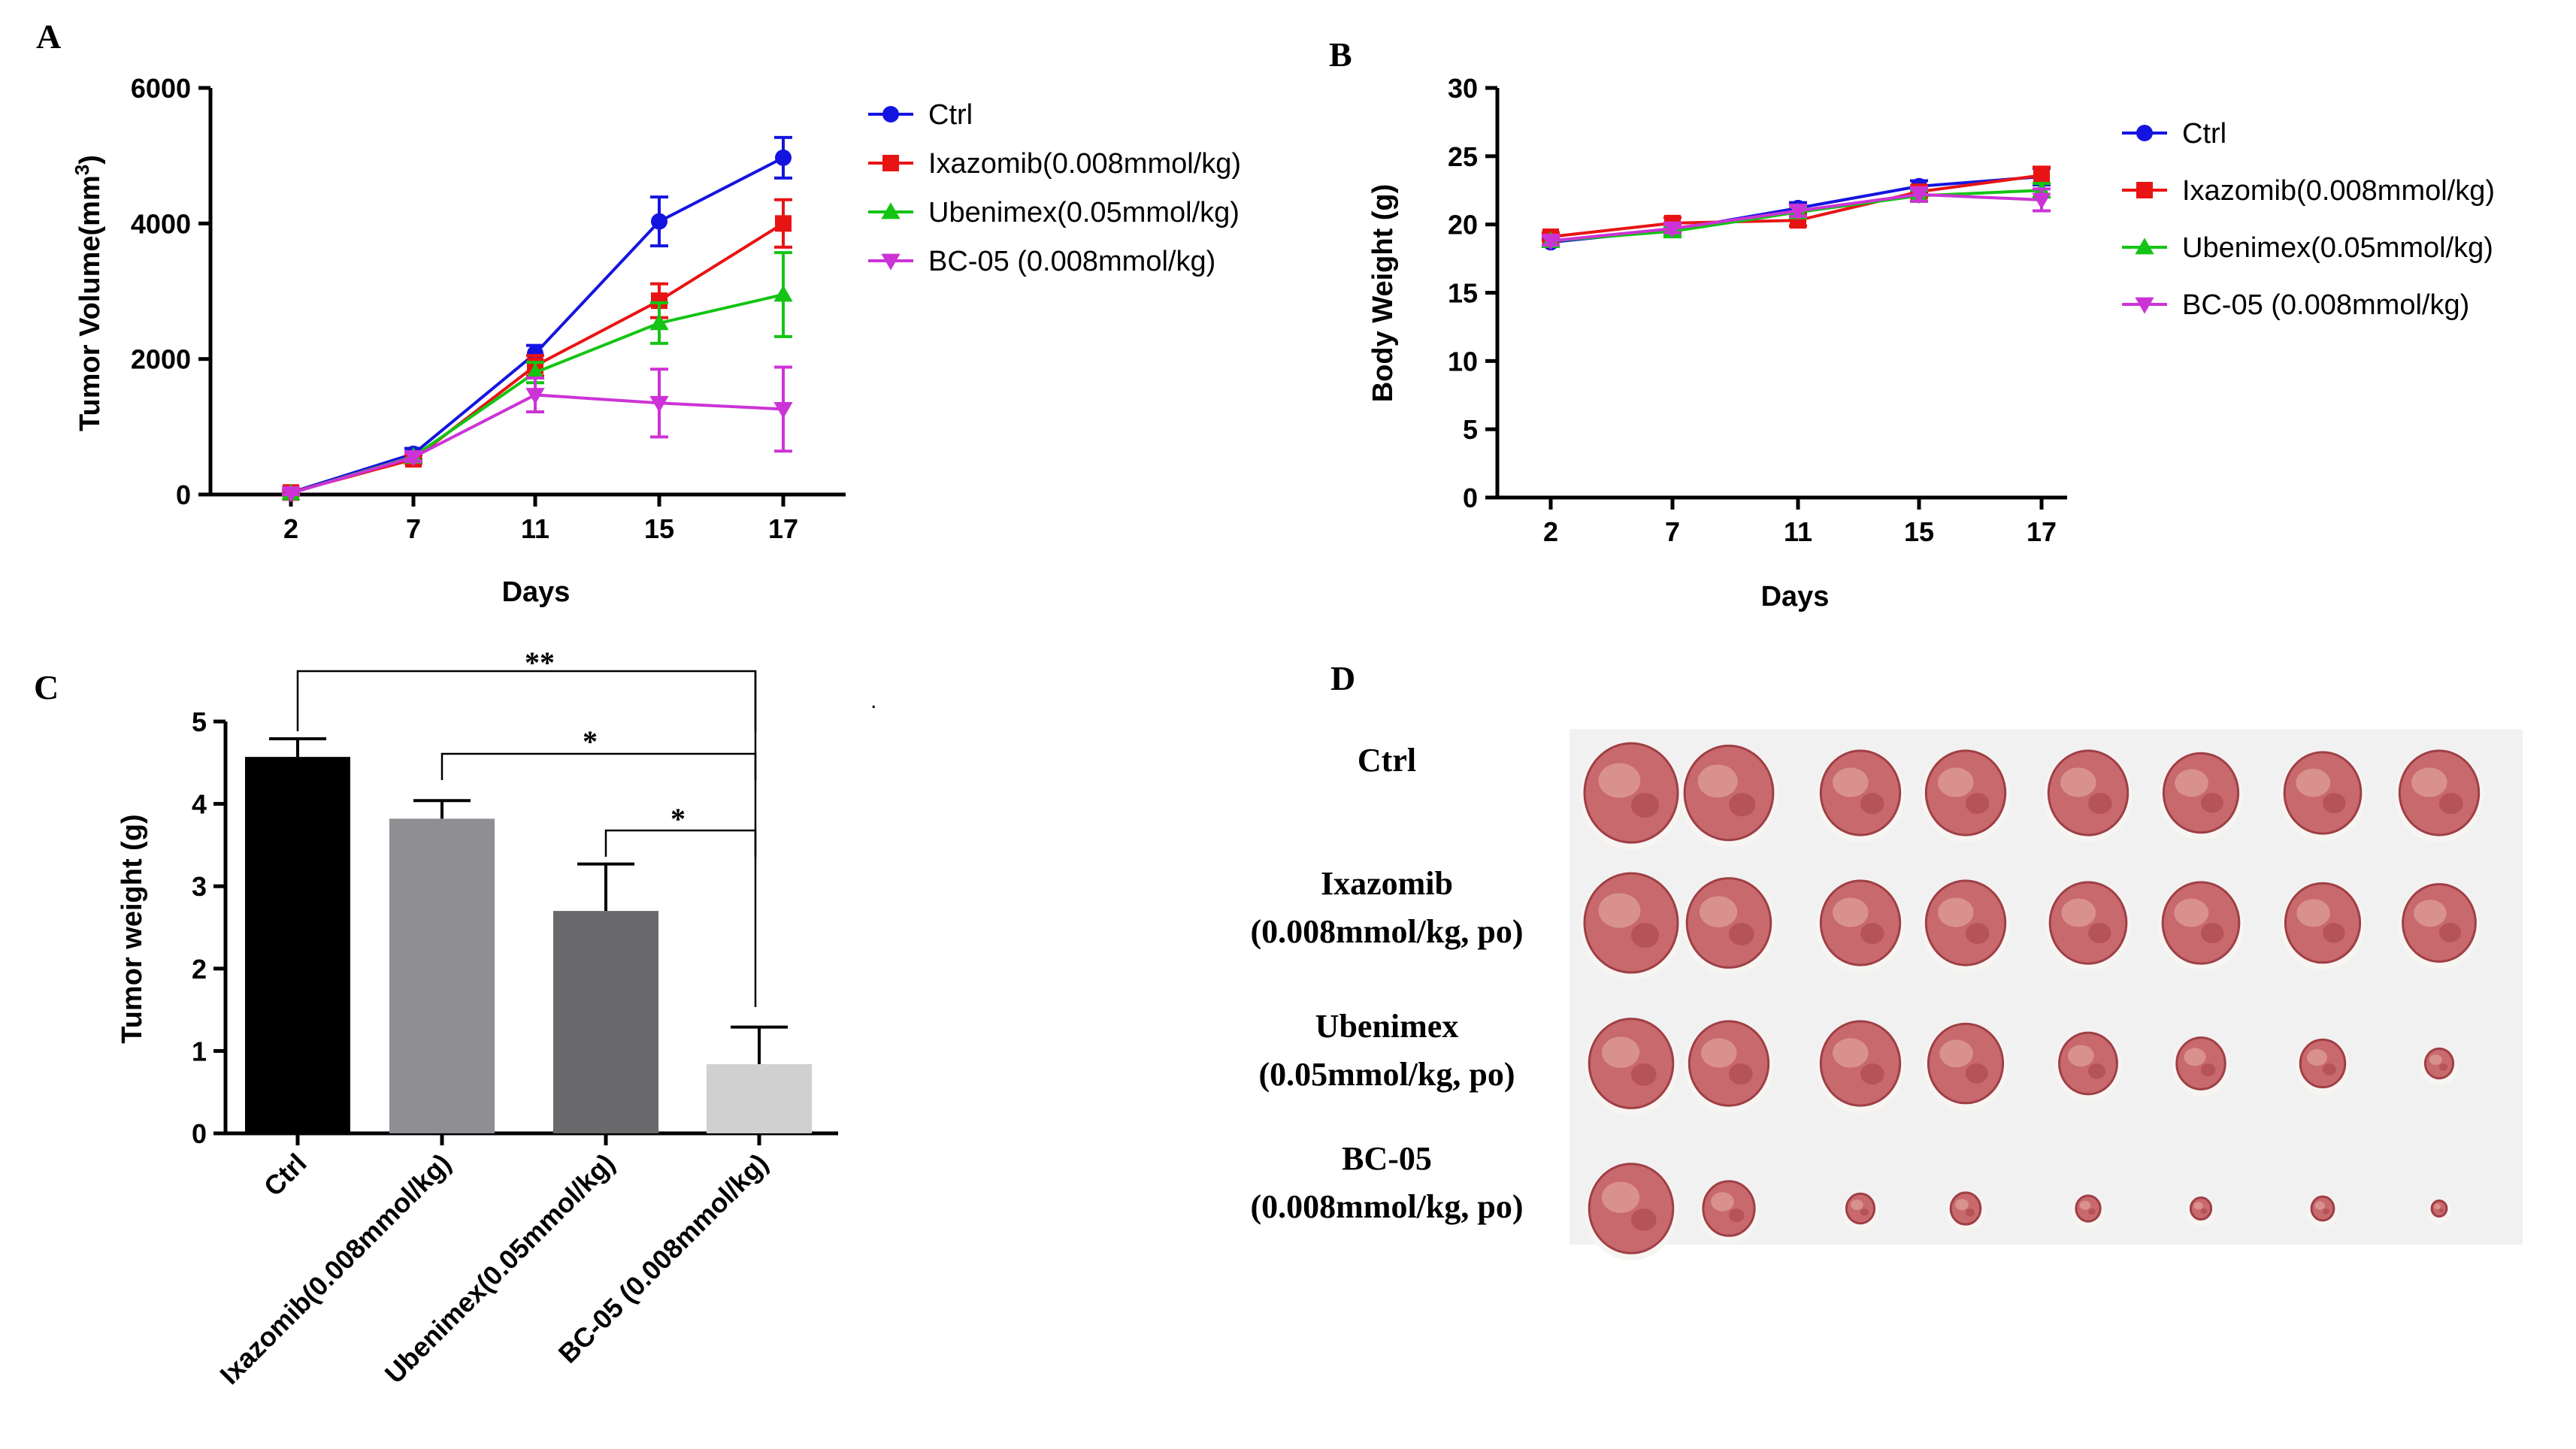 This screenshot has width=2576, height=1449. I want to click on tumor-row-label-2: (0.05mmol/kg, po), so click(1387, 1074).